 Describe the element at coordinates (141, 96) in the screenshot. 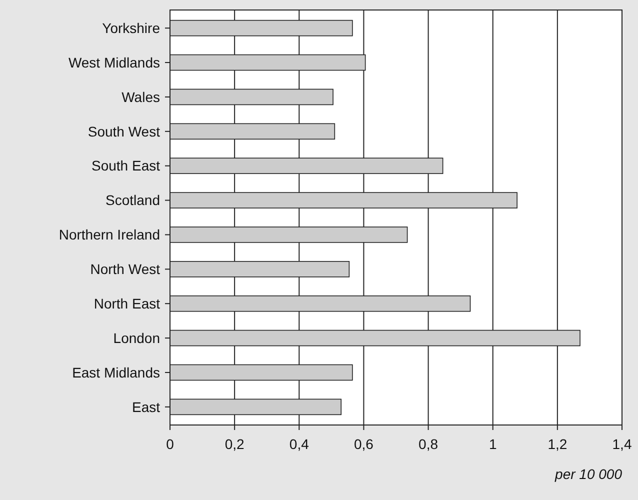

I see `y-tick-label: Wales` at that location.